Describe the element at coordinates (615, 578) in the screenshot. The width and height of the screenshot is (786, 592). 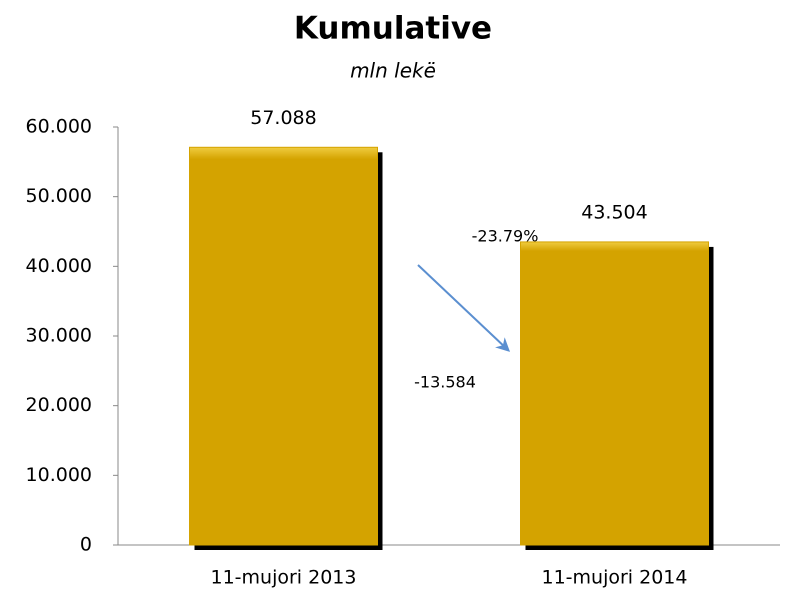
I see `x-tick-label: 11-mujori 2014` at that location.